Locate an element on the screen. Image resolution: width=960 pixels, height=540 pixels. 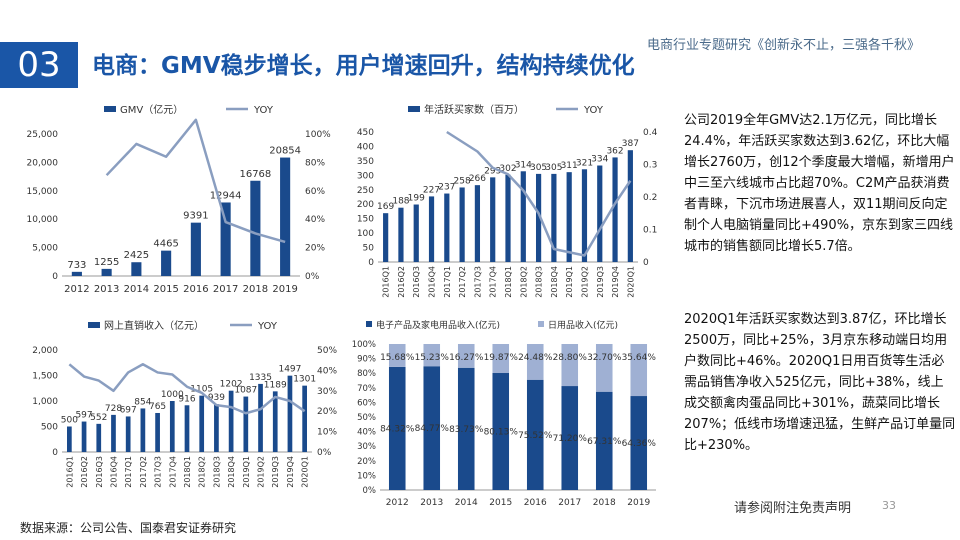
x-tick-label: 2017Q4 is located at coordinates (493, 282).